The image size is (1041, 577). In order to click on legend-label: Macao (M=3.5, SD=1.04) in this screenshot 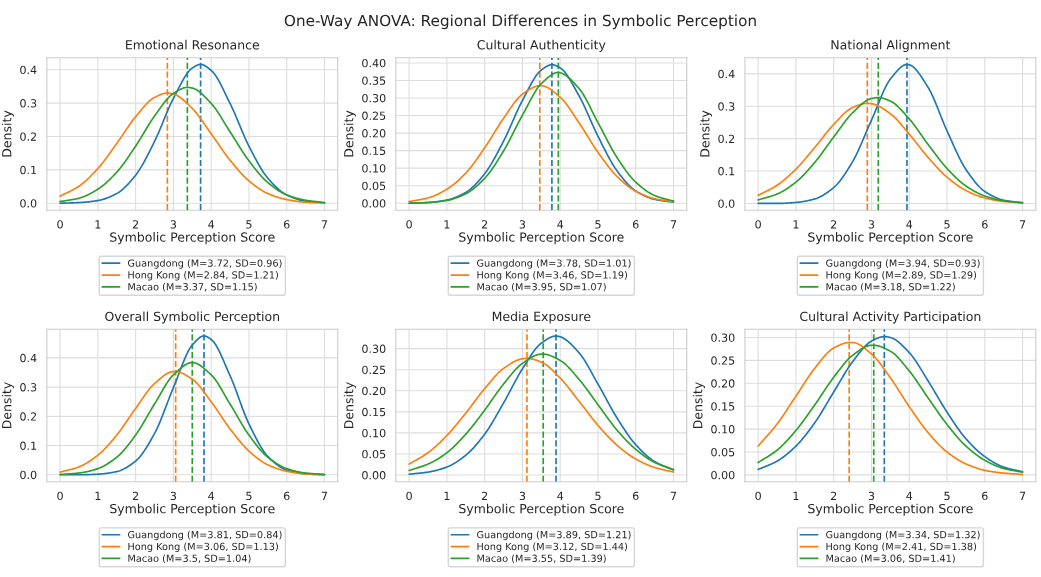, I will do `click(189, 559)`.